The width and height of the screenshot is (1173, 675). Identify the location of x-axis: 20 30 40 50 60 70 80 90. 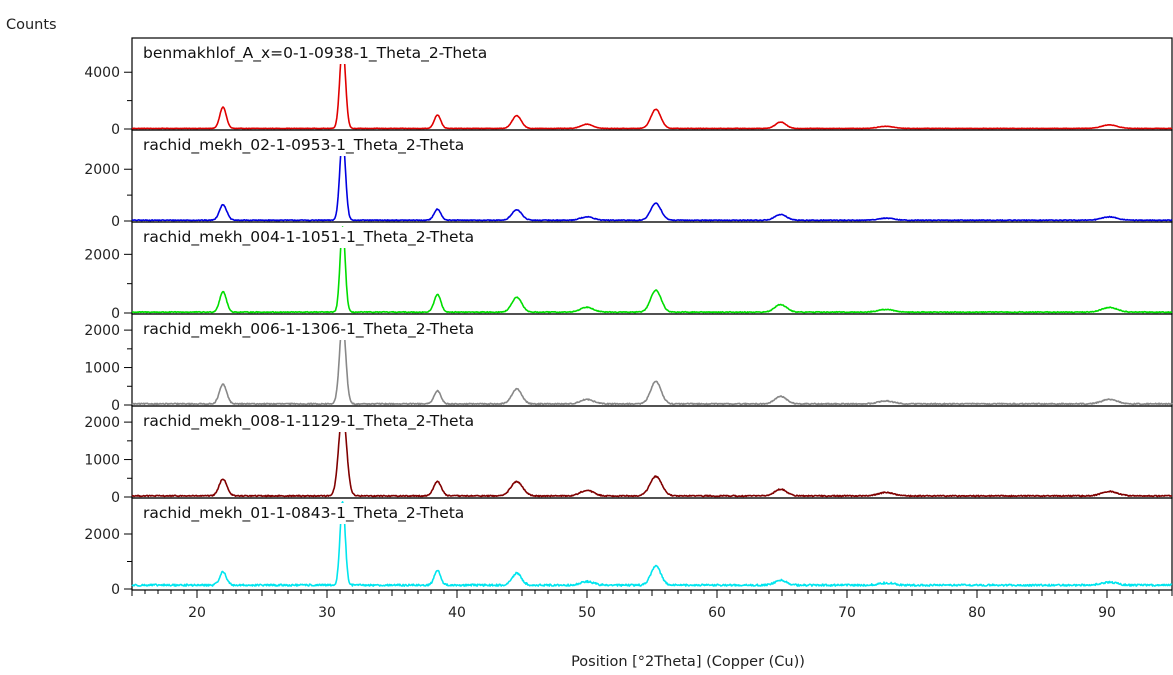
(652, 605).